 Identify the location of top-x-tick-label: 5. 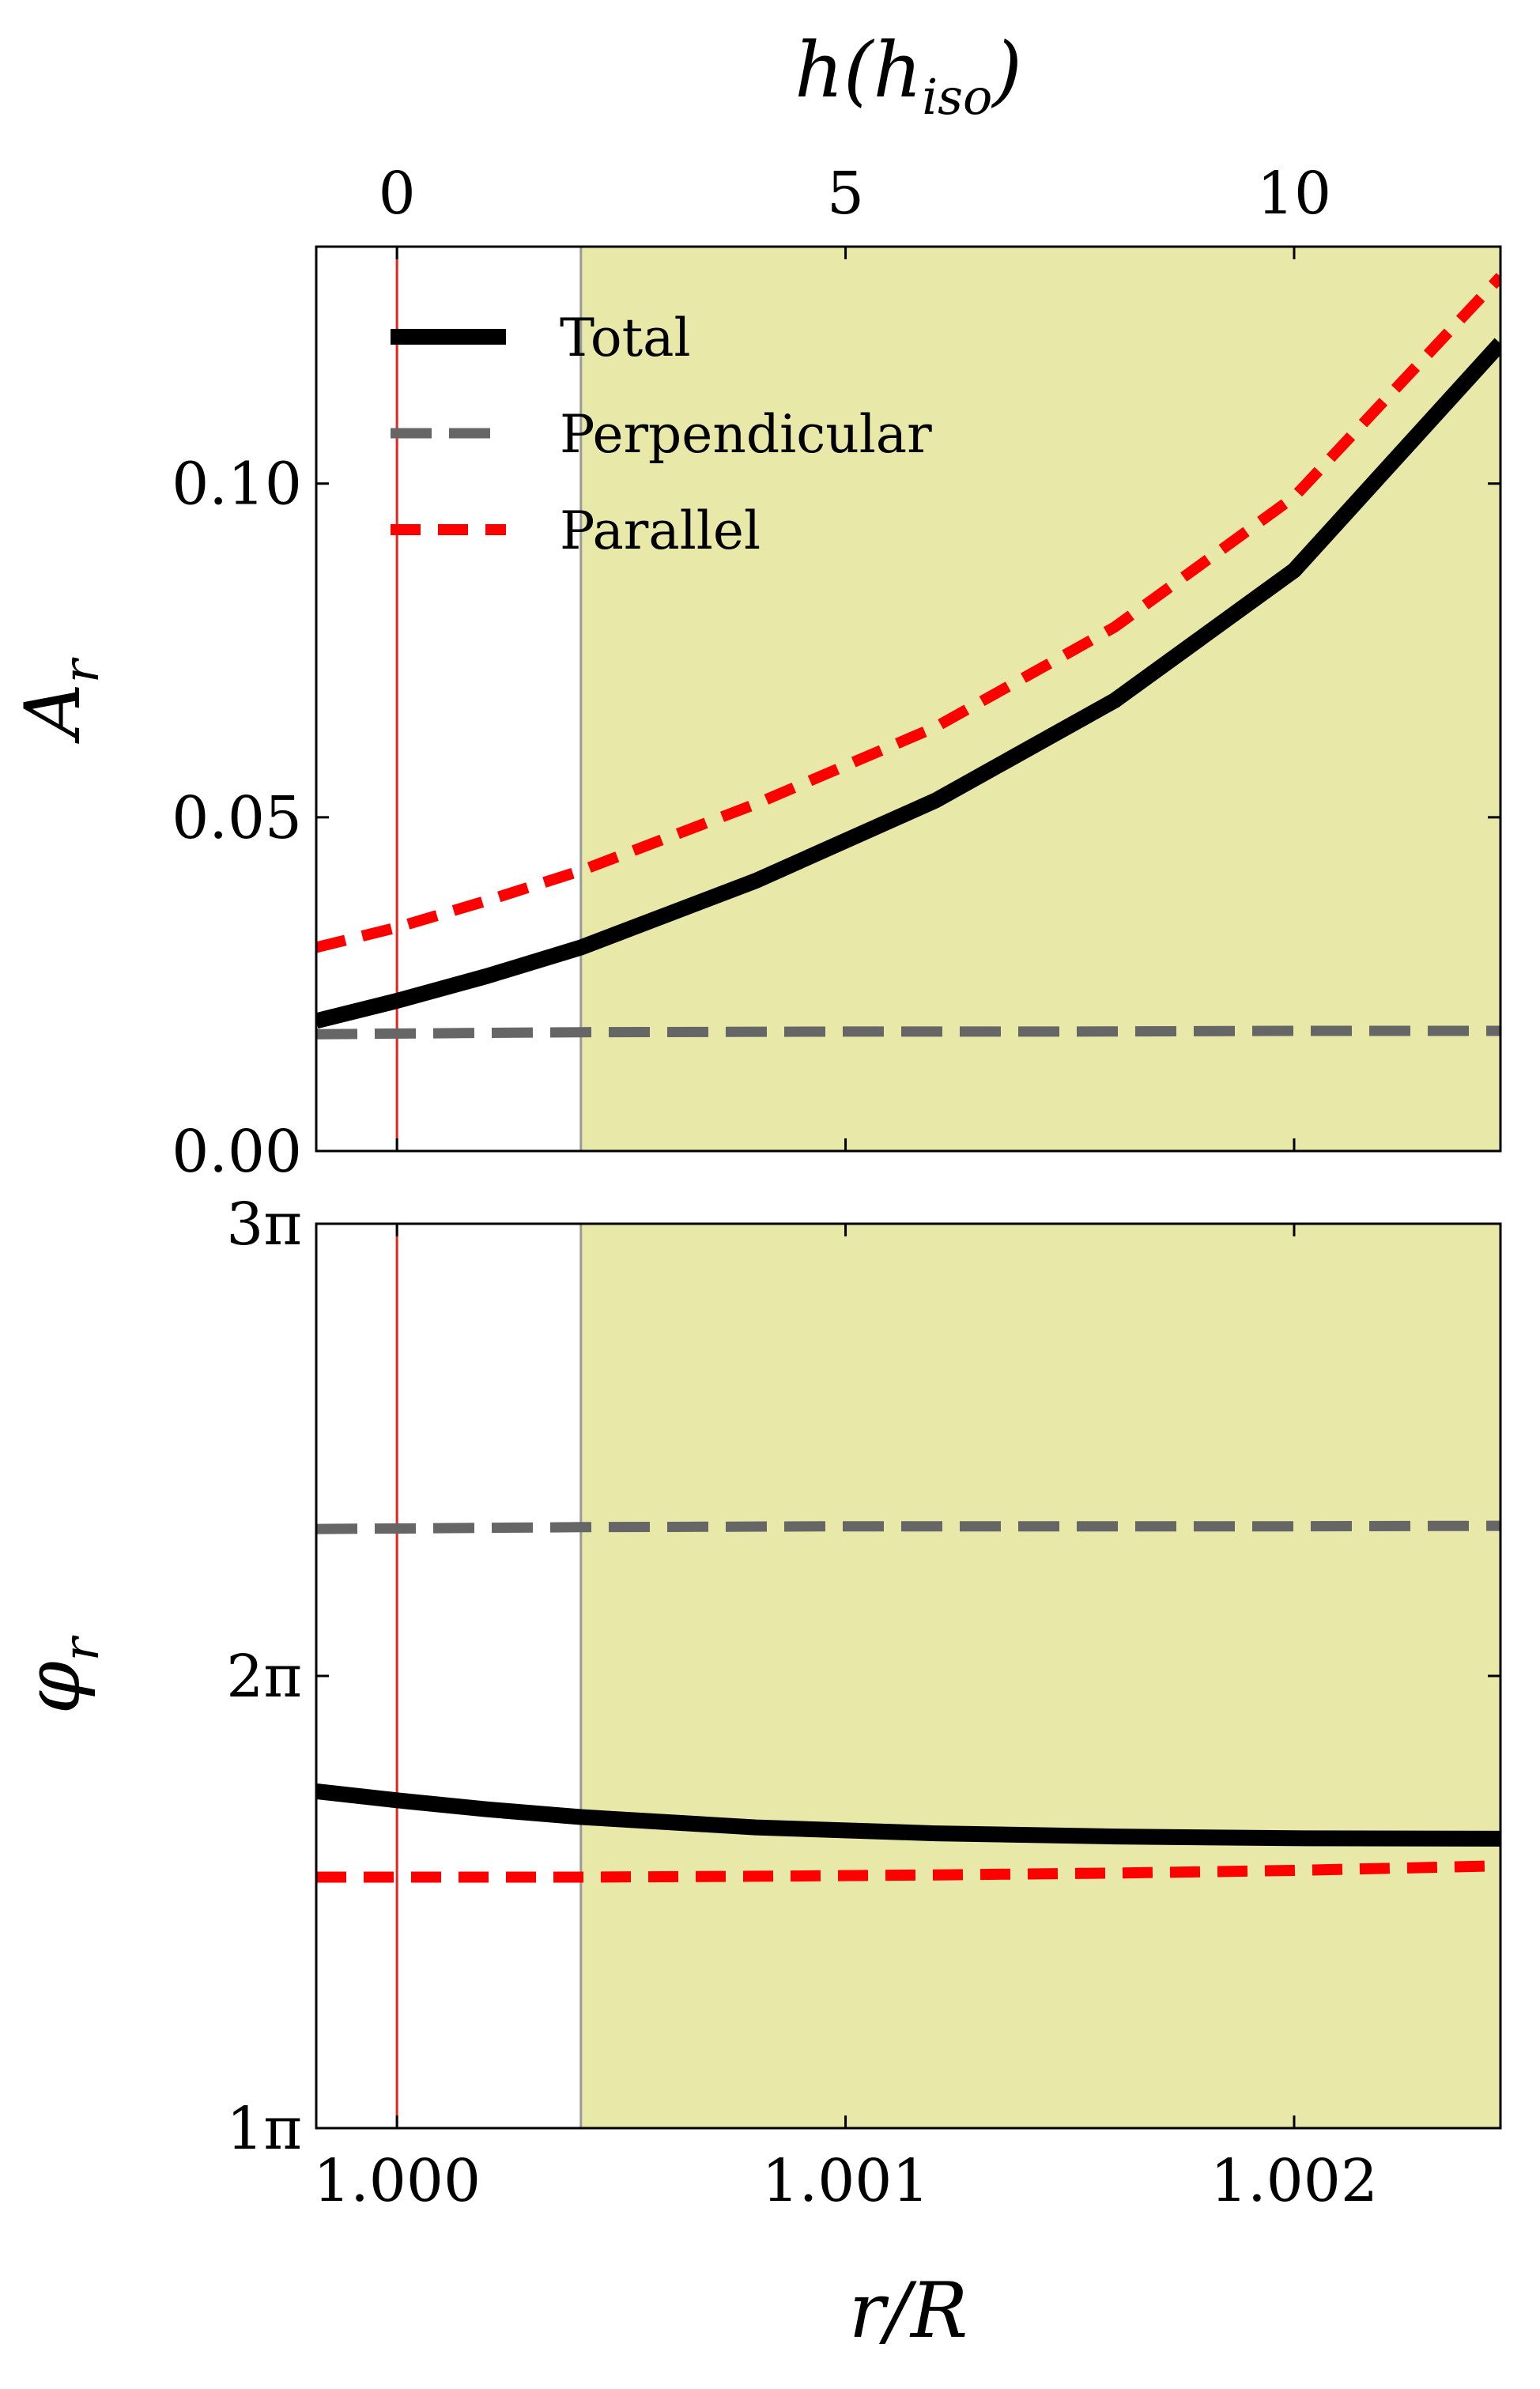
(846, 194).